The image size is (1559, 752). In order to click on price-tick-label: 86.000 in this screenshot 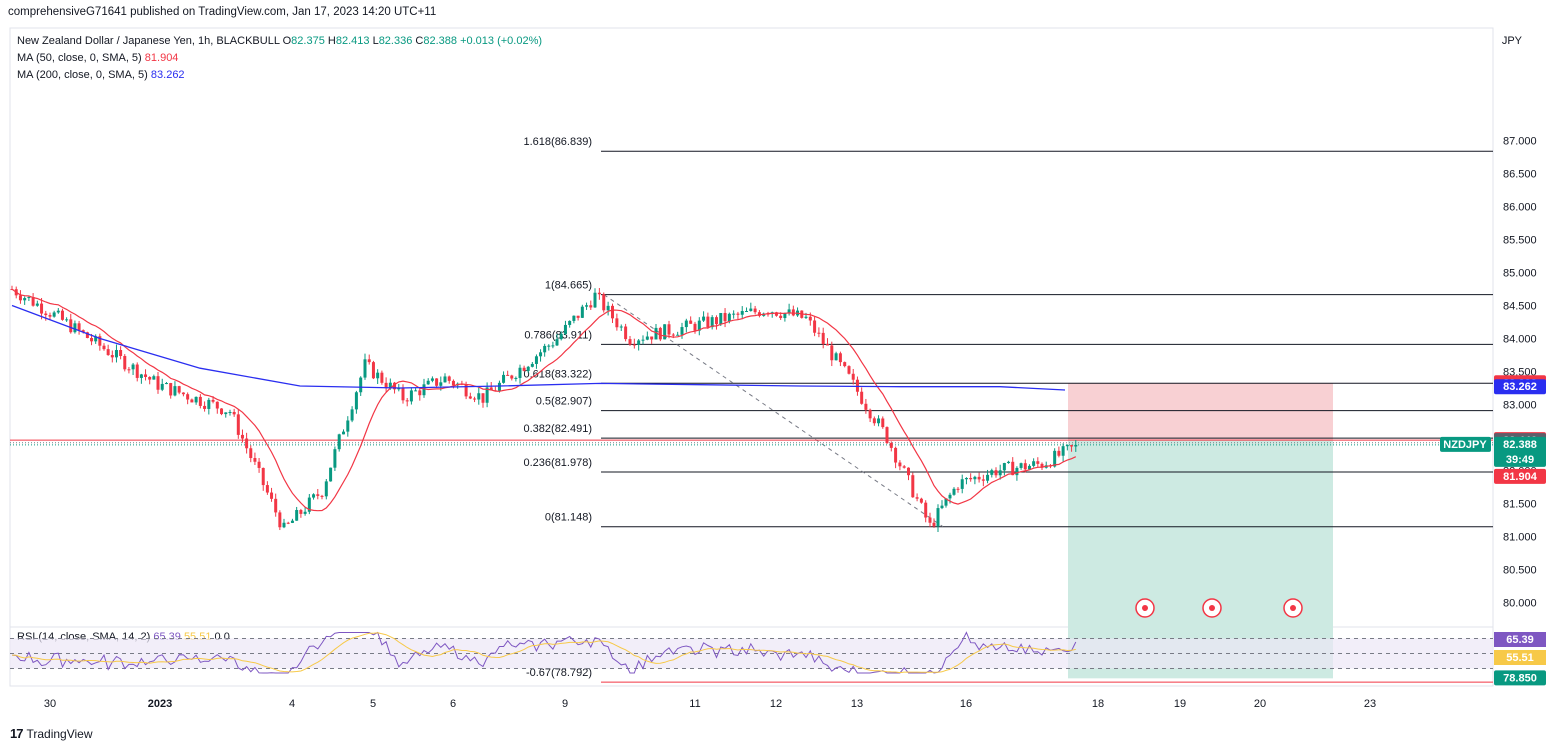, I will do `click(1520, 208)`.